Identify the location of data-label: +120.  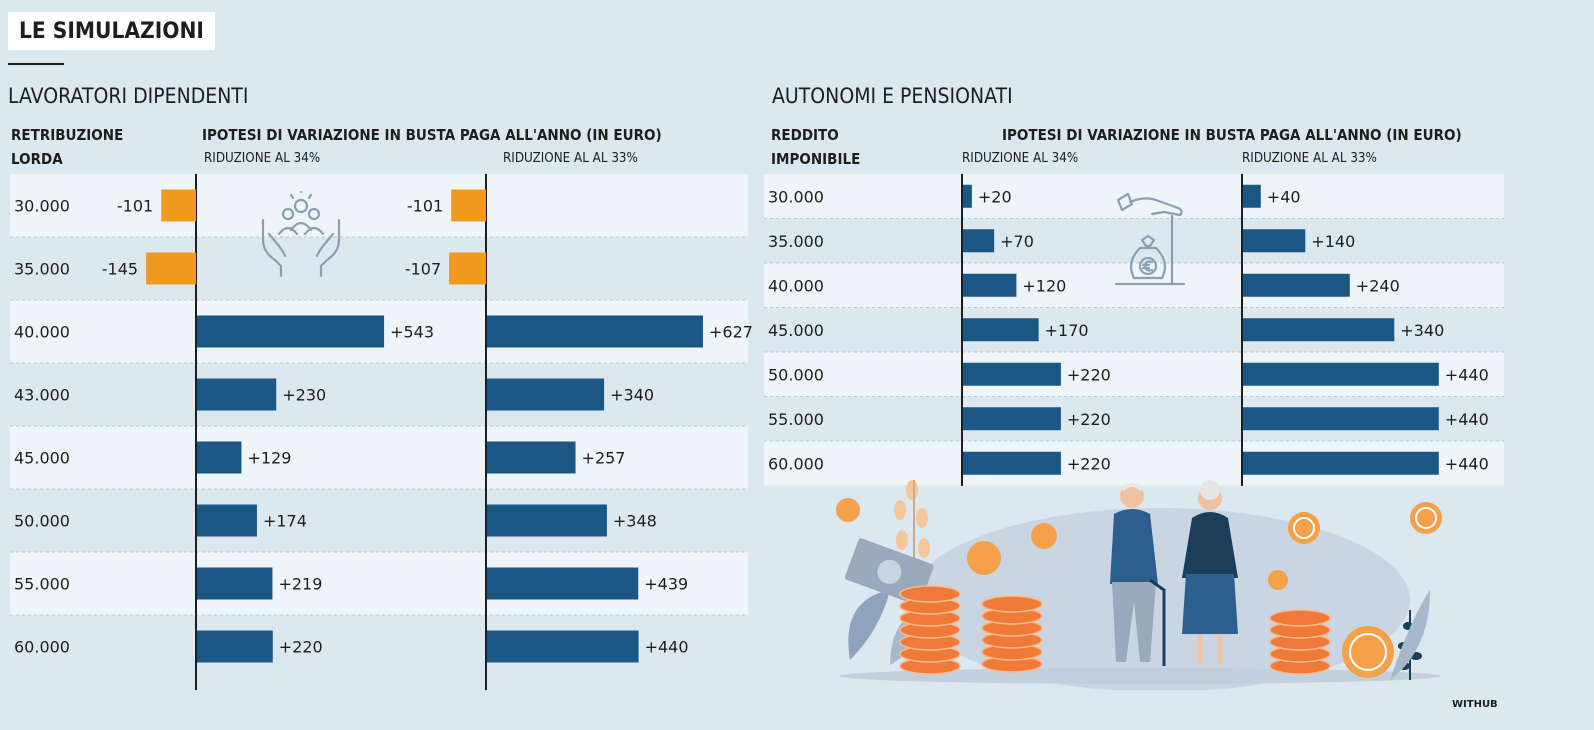
(1044, 285).